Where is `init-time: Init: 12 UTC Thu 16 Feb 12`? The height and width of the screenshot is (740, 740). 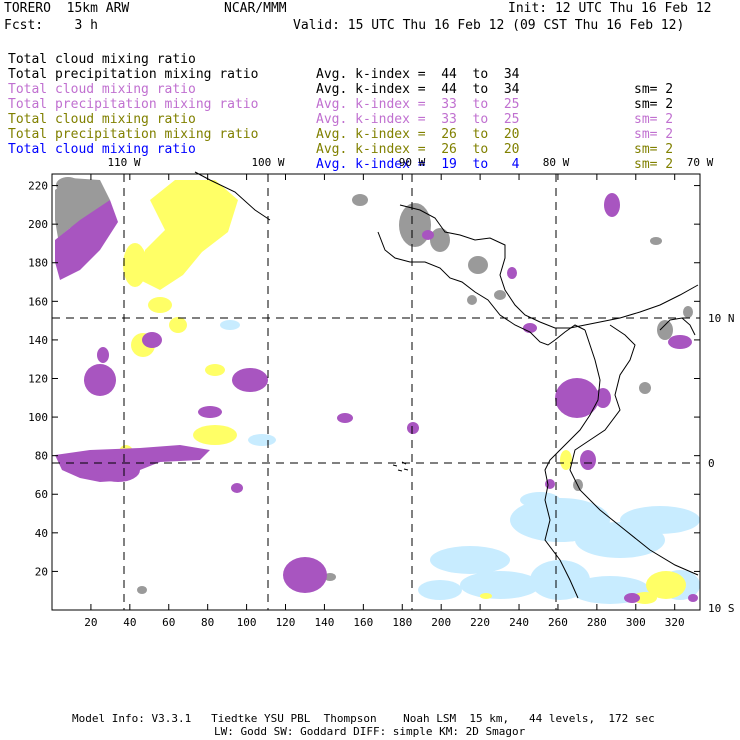 init-time: Init: 12 UTC Thu 16 Feb 12 is located at coordinates (610, 8).